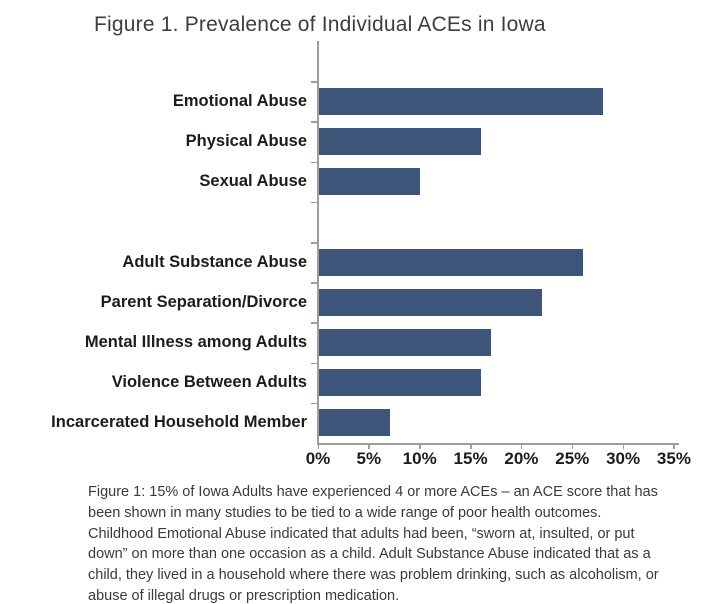 The height and width of the screenshot is (604, 723). I want to click on x-axis-tick-label: 15%, so click(470, 458).